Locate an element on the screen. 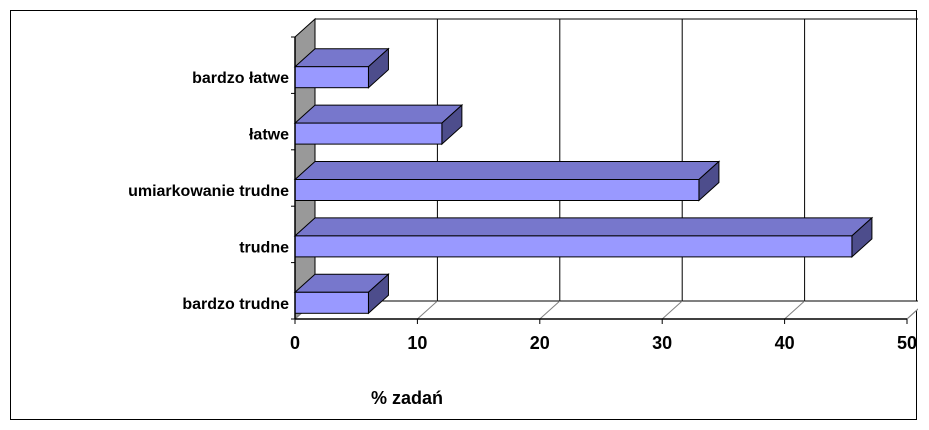  floor is located at coordinates (605, 310).